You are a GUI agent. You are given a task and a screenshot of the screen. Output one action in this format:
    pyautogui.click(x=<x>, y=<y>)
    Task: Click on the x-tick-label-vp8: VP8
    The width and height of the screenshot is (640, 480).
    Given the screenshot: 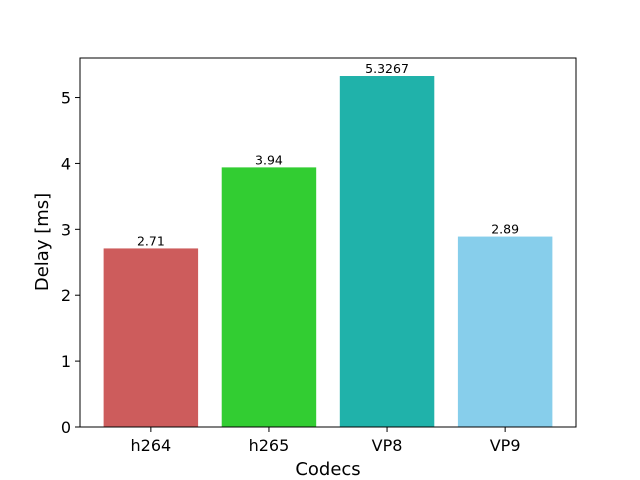 What is the action you would take?
    pyautogui.click(x=387, y=445)
    